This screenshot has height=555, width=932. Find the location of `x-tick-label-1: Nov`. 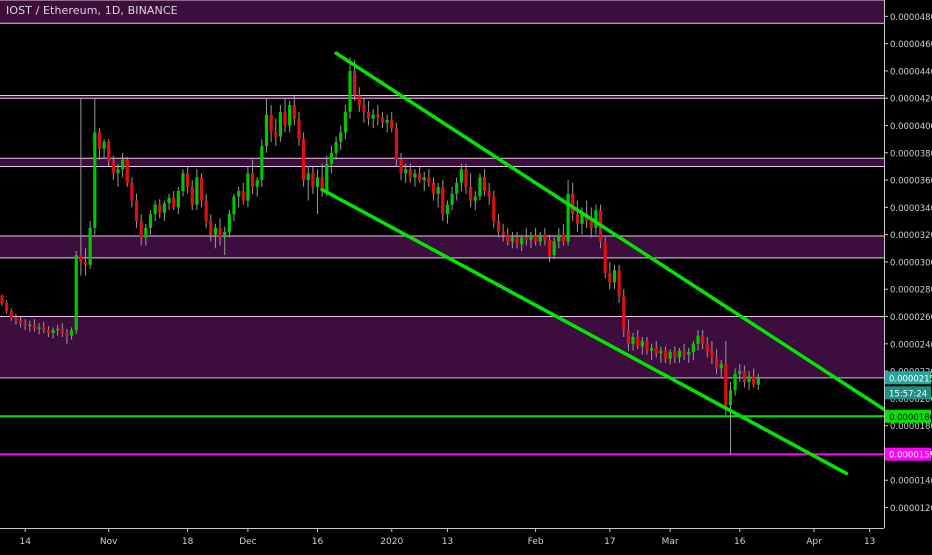

x-tick-label-1: Nov is located at coordinates (109, 542).